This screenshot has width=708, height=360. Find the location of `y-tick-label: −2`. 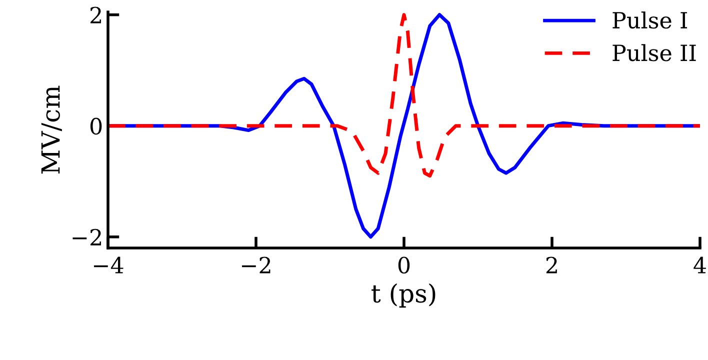

y-tick-label: −2 is located at coordinates (86, 237).